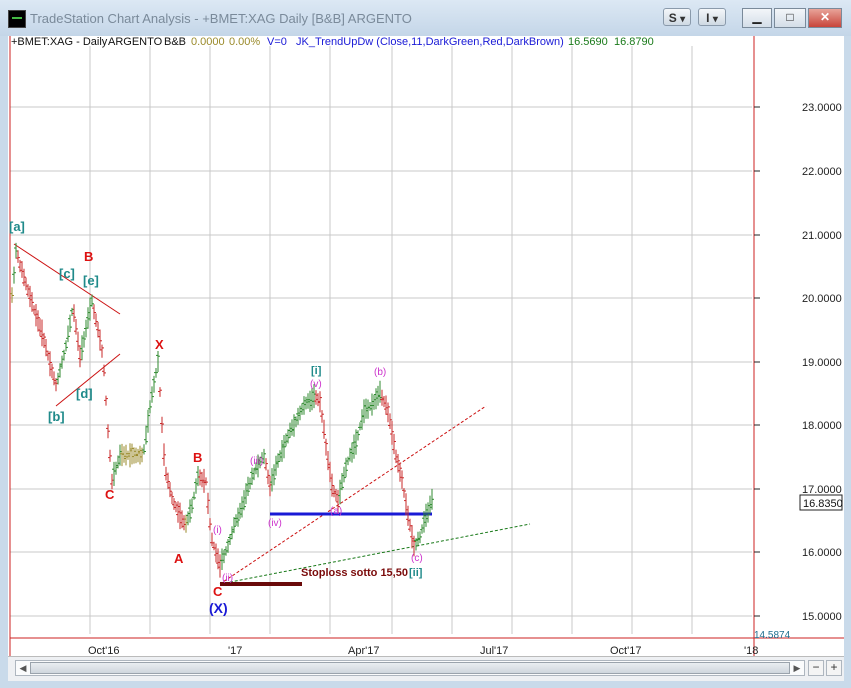  Describe the element at coordinates (227, 578) in the screenshot. I see `wave-label-sub-ii: (ii)` at that location.